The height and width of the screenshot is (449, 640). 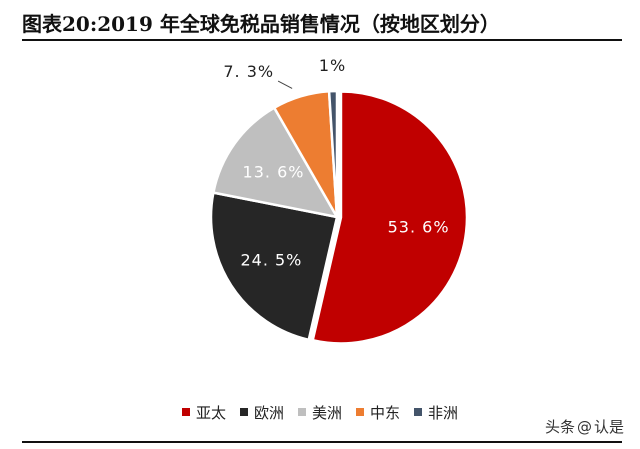 I want to click on watermark-source: 头条, so click(x=559, y=427).